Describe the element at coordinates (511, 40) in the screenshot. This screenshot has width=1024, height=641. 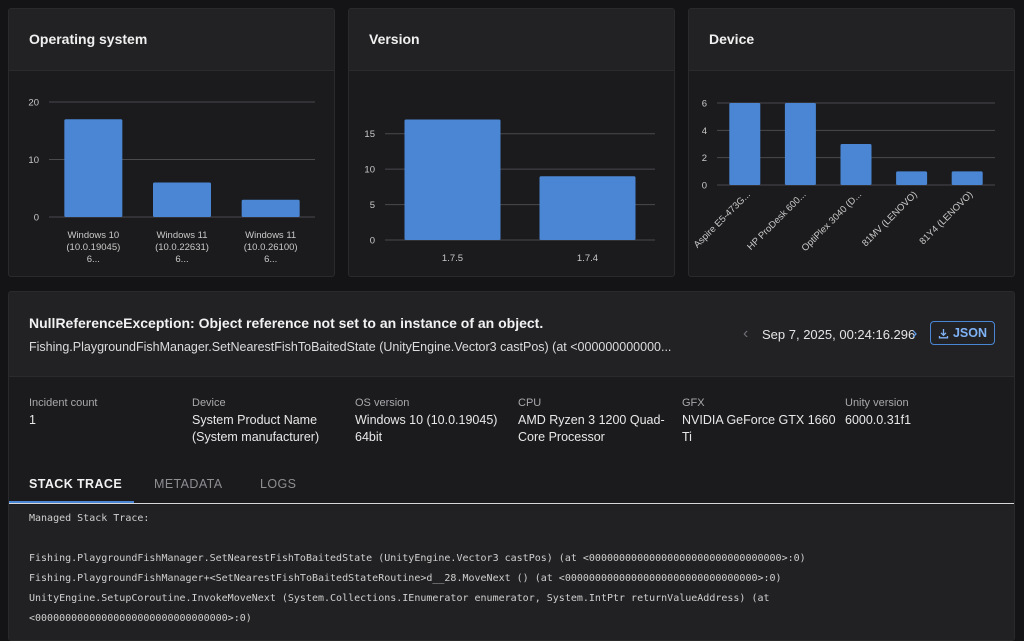
I see `version-chart-title: Version` at that location.